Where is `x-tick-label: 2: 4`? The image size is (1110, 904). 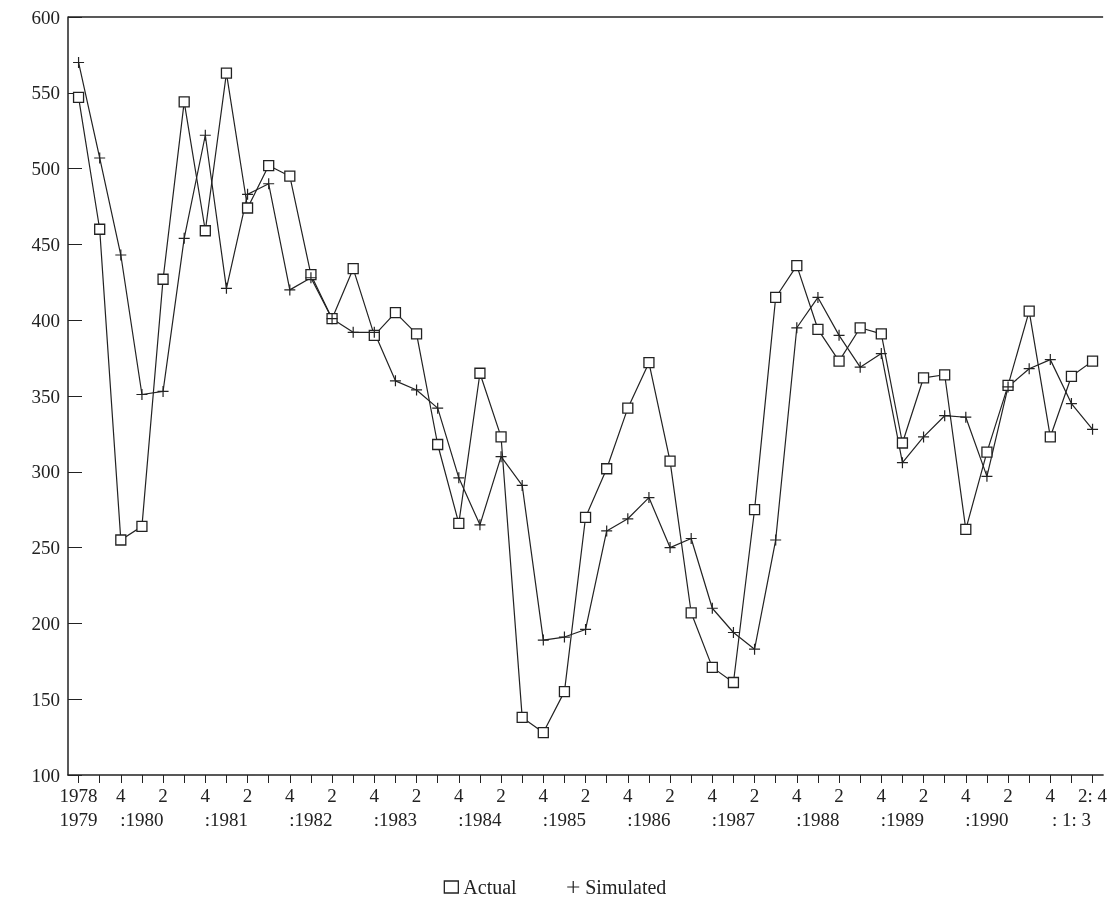
x-tick-label: 2: 4 is located at coordinates (1093, 795).